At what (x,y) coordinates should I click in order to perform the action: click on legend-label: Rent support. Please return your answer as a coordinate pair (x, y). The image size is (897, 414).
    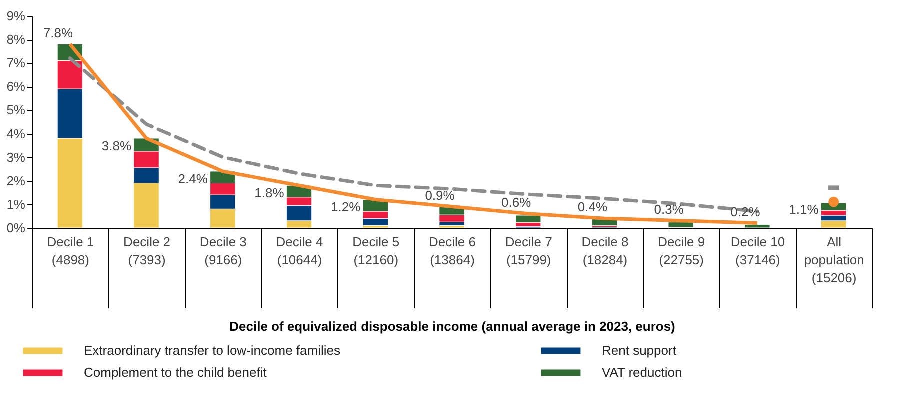
    Looking at the image, I should click on (639, 350).